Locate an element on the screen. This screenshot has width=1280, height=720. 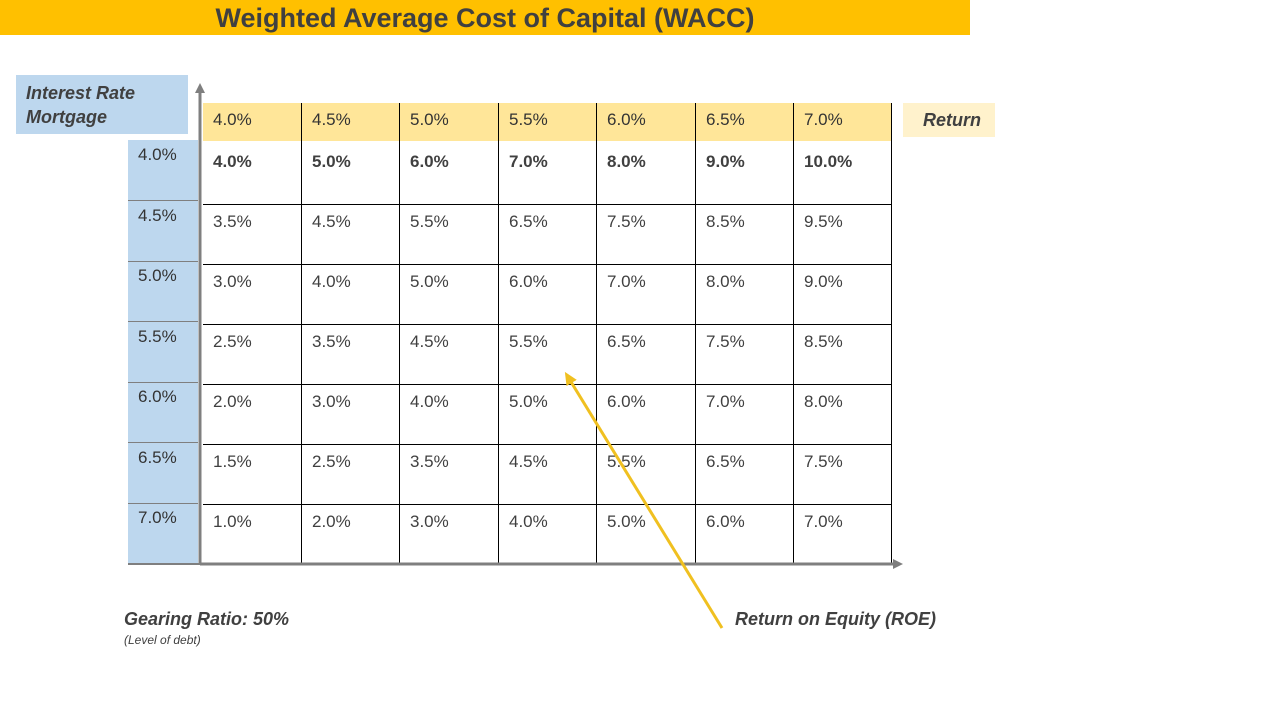
row-header: 6.0% is located at coordinates (163, 412).